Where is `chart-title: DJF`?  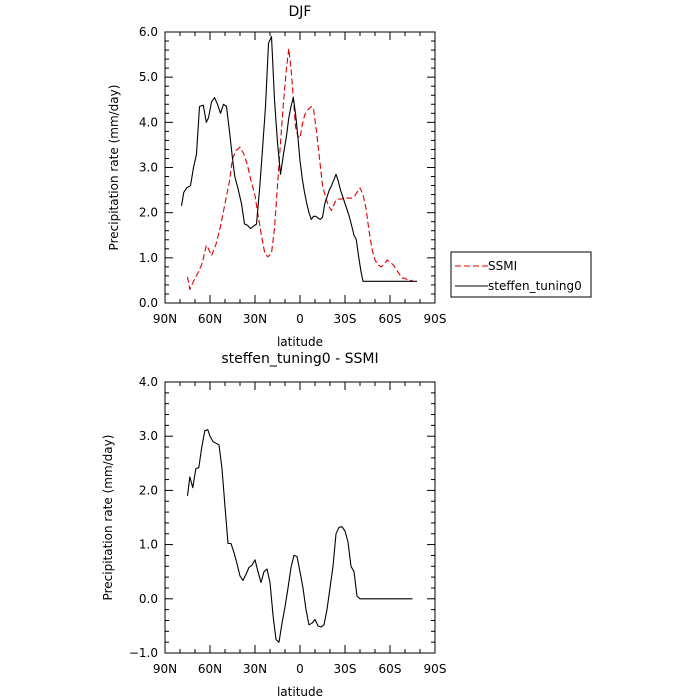
chart-title: DJF is located at coordinates (300, 12).